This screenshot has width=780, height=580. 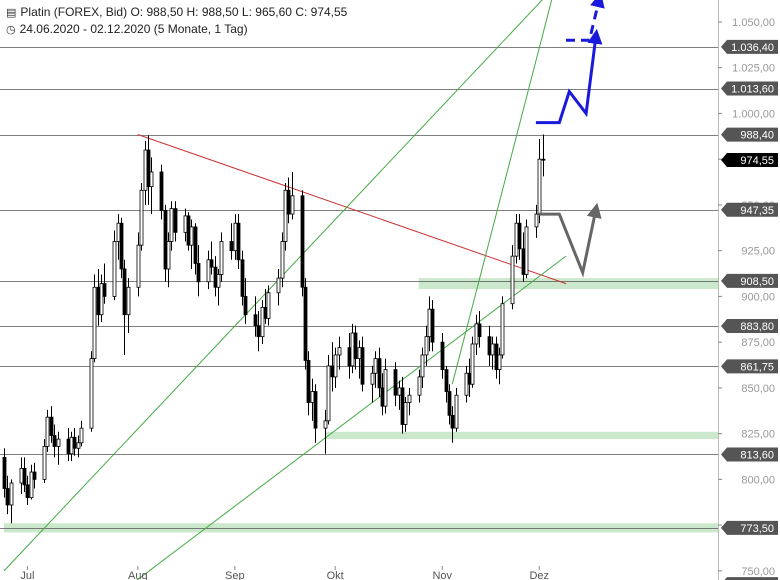 What do you see at coordinates (539, 575) in the screenshot?
I see `date-tick-label: Dez` at bounding box center [539, 575].